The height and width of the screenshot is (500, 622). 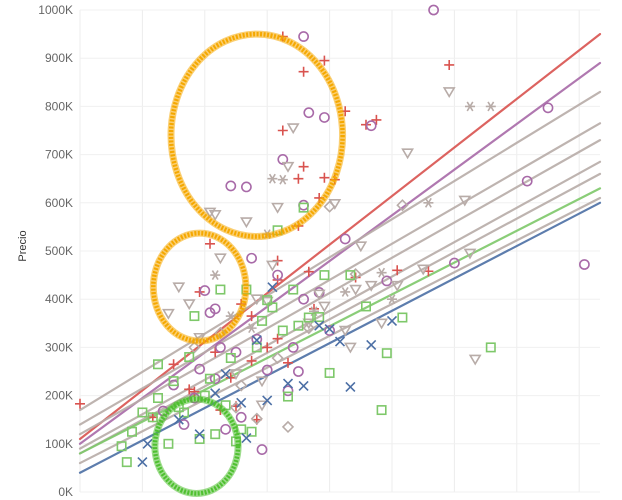 I want to click on y-tick-label: 1000K, so click(x=55, y=10).